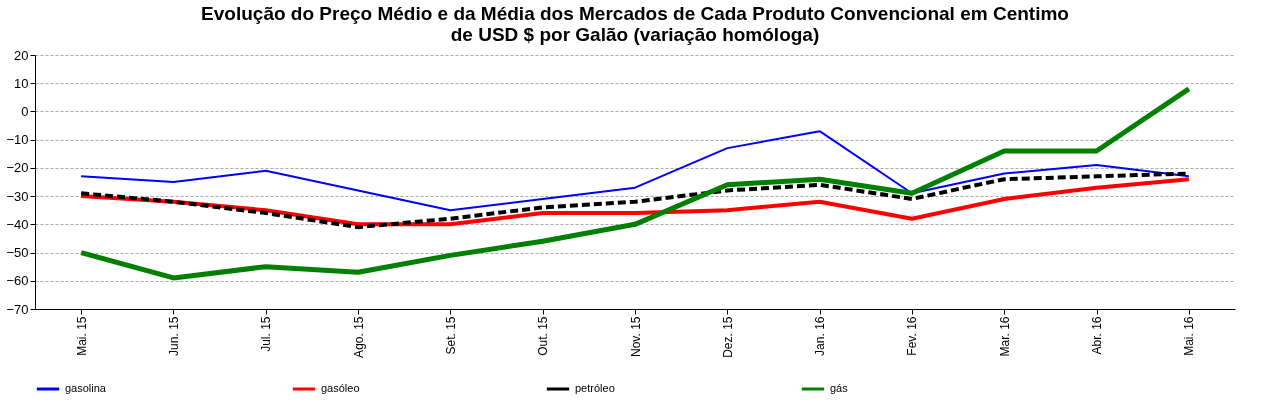 The height and width of the screenshot is (419, 1266). Describe the element at coordinates (21, 83) in the screenshot. I see `y-tick-label: 10` at that location.